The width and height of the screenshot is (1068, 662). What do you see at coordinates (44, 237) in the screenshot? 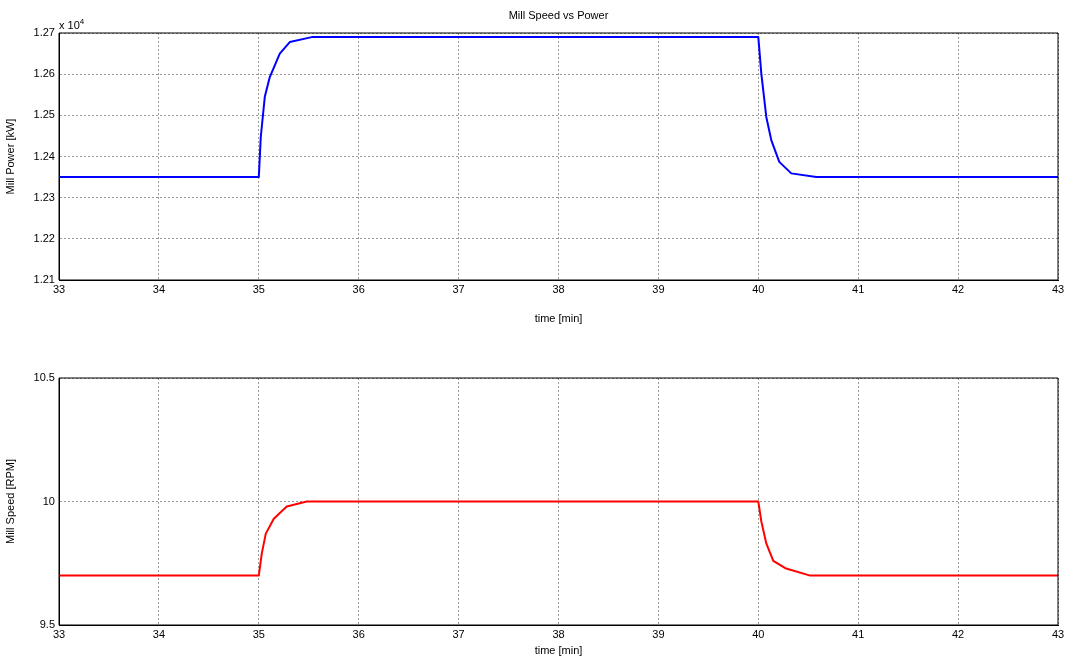
I see `y-tick-label: 1.22` at bounding box center [44, 237].